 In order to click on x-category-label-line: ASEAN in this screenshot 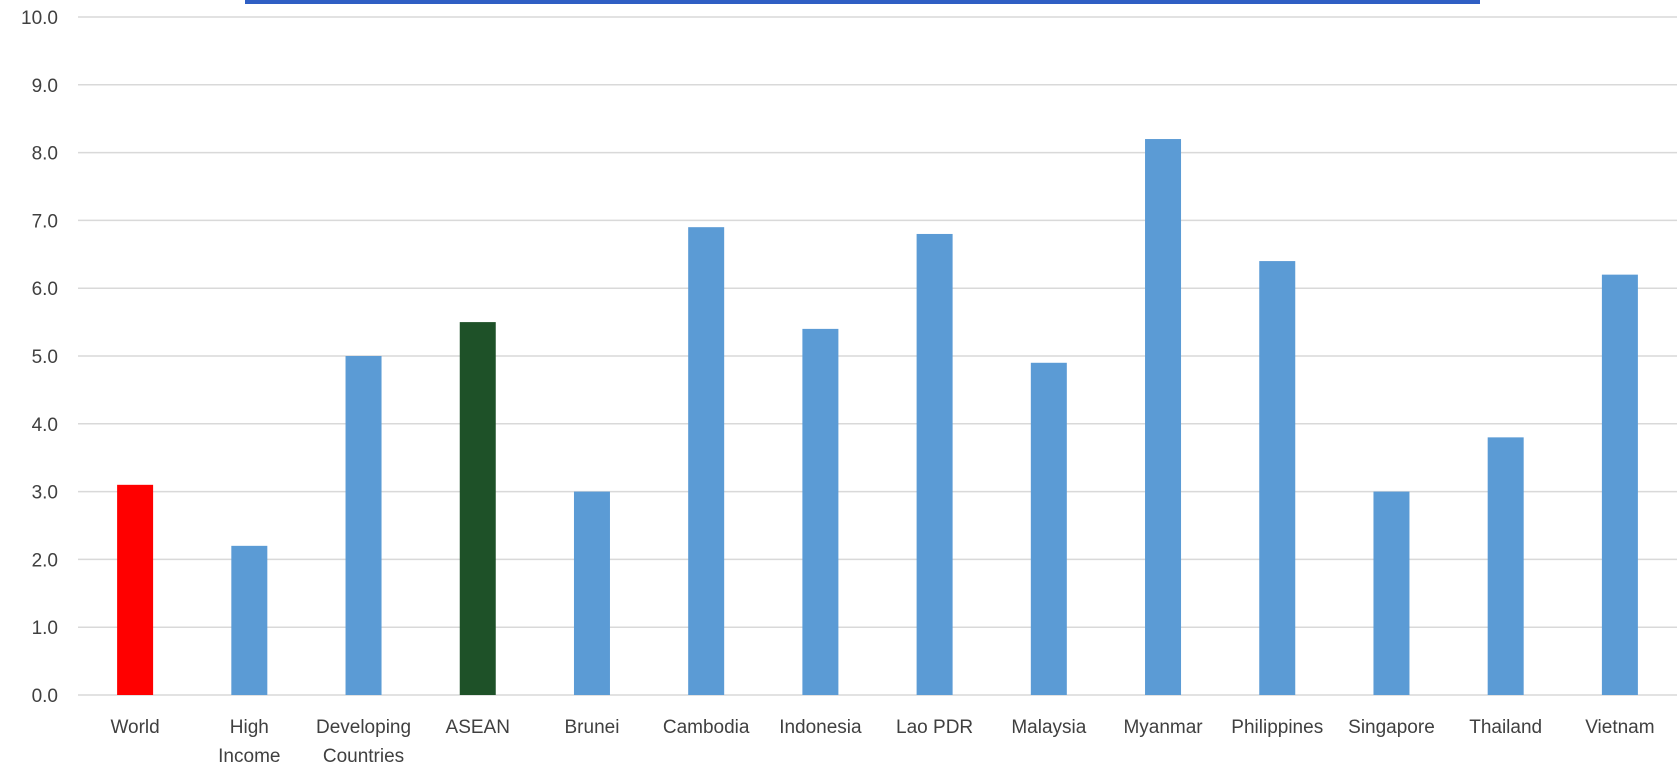, I will do `click(478, 727)`.